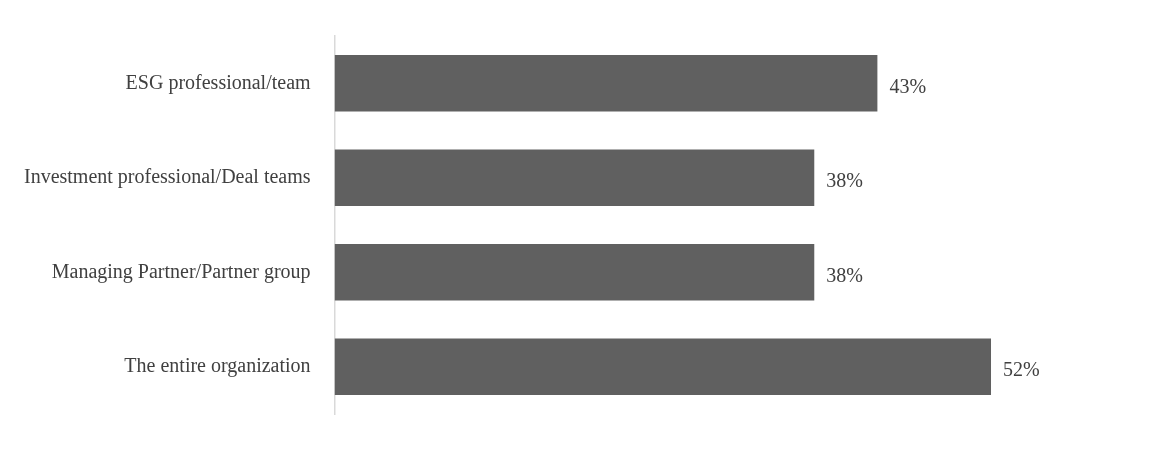 The image size is (1152, 450). Describe the element at coordinates (181, 271) in the screenshot. I see `y-tick-label: Managing Partner/Partner group` at that location.